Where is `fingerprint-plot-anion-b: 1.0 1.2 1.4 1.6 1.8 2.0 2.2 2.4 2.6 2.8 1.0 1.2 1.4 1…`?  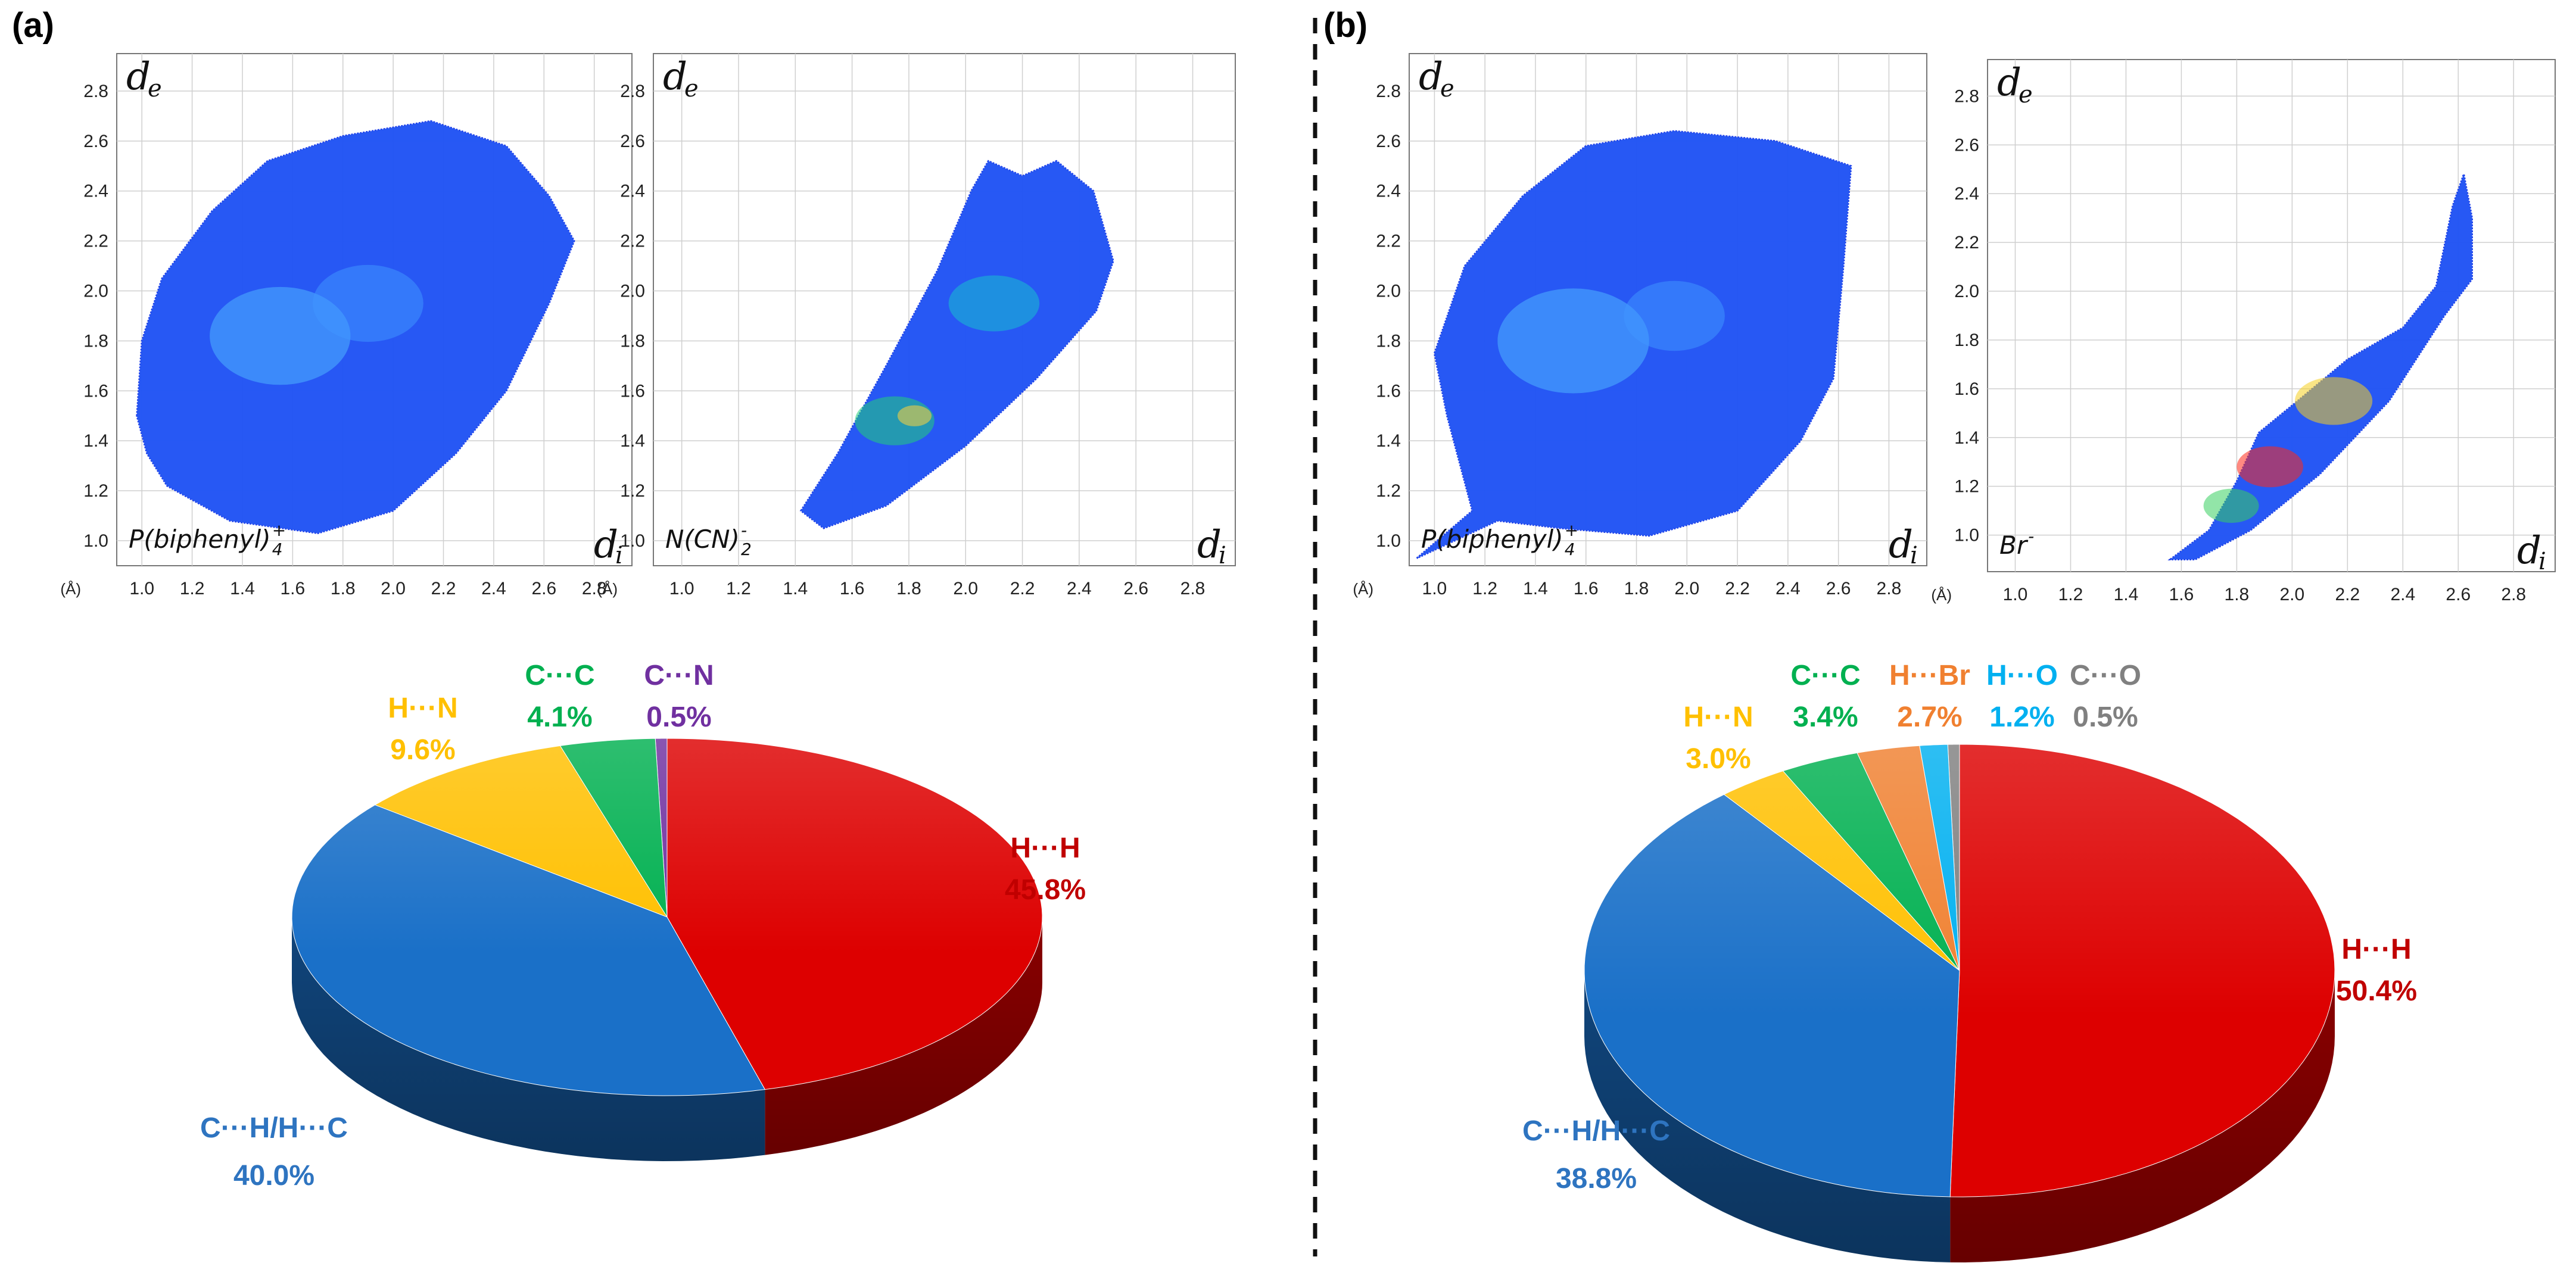
fingerprint-plot-anion-b: 1.0 1.2 1.4 1.6 1.8 2.0 2.2 2.4 2.6 2.8 1.0 1.2 1.4 1… is located at coordinates (2243, 332).